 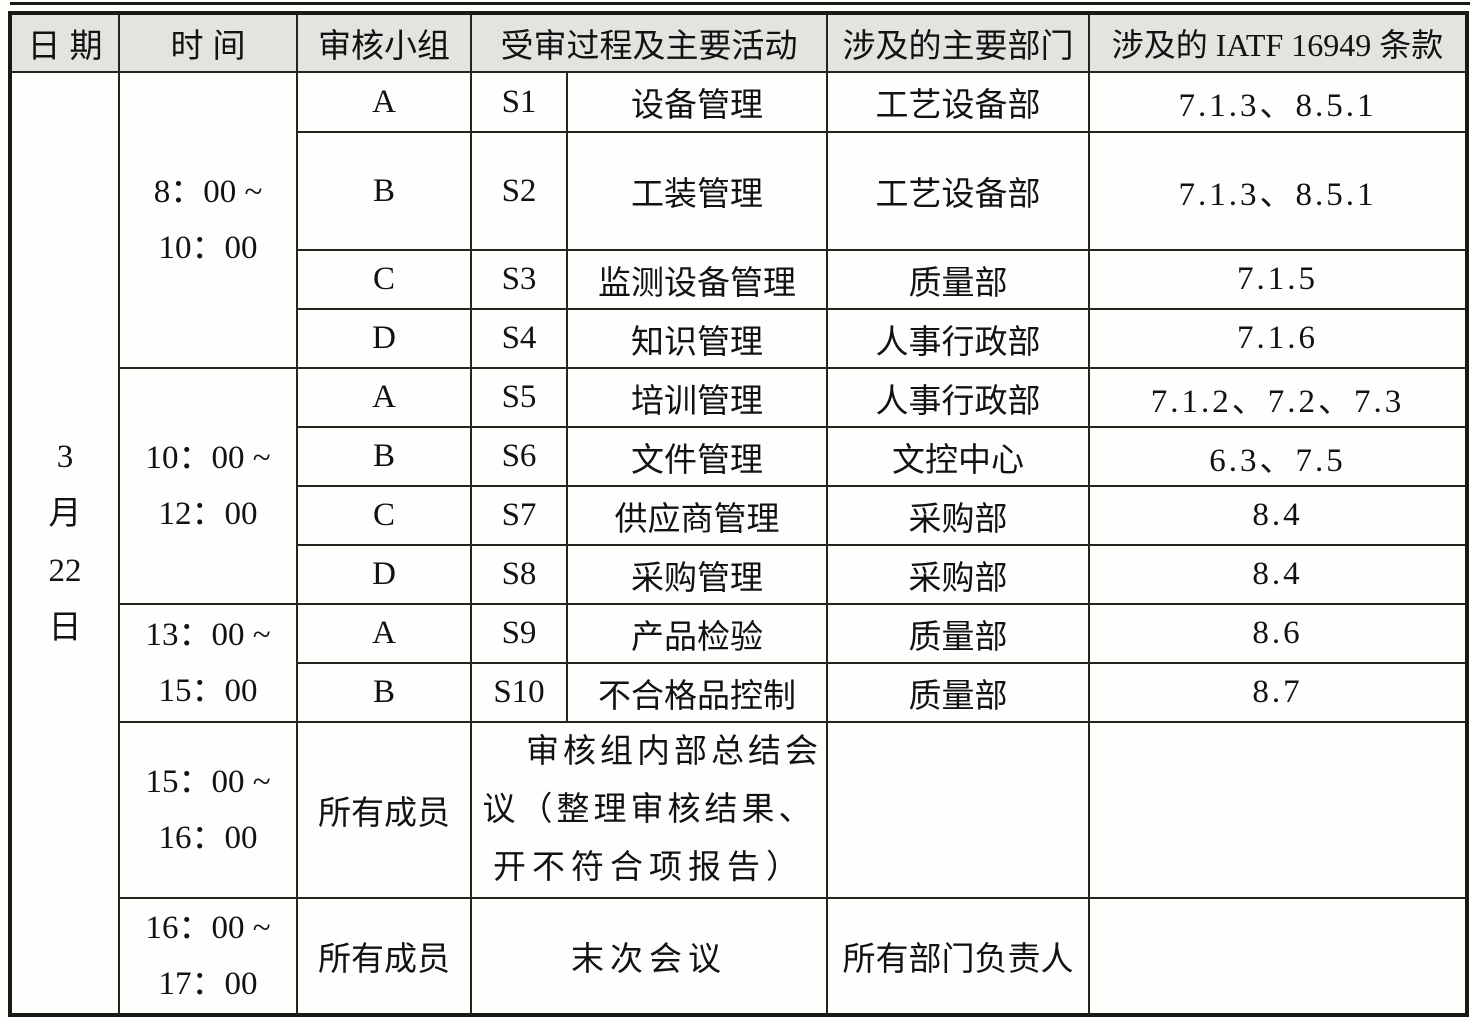 I want to click on date-line: 日, so click(x=65, y=628).